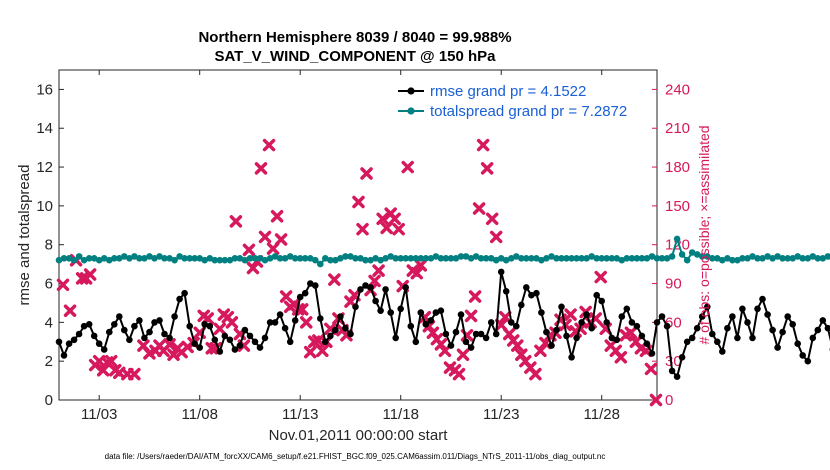 Image resolution: width=830 pixels, height=470 pixels. What do you see at coordinates (677, 89) in the screenshot?
I see `y-right-tick-label: 240` at bounding box center [677, 89].